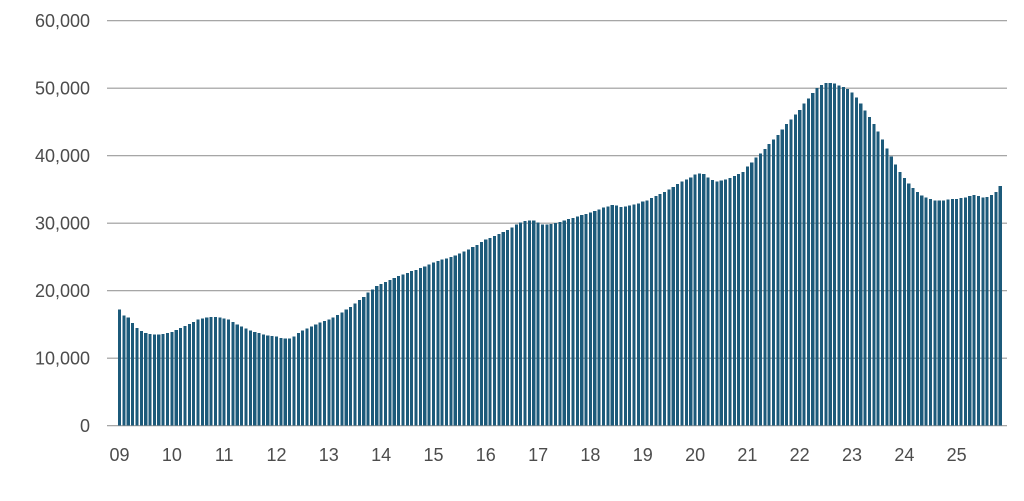 The image size is (1024, 501). Describe the element at coordinates (643, 455) in the screenshot. I see `x-axis-tick-label: 19` at that location.